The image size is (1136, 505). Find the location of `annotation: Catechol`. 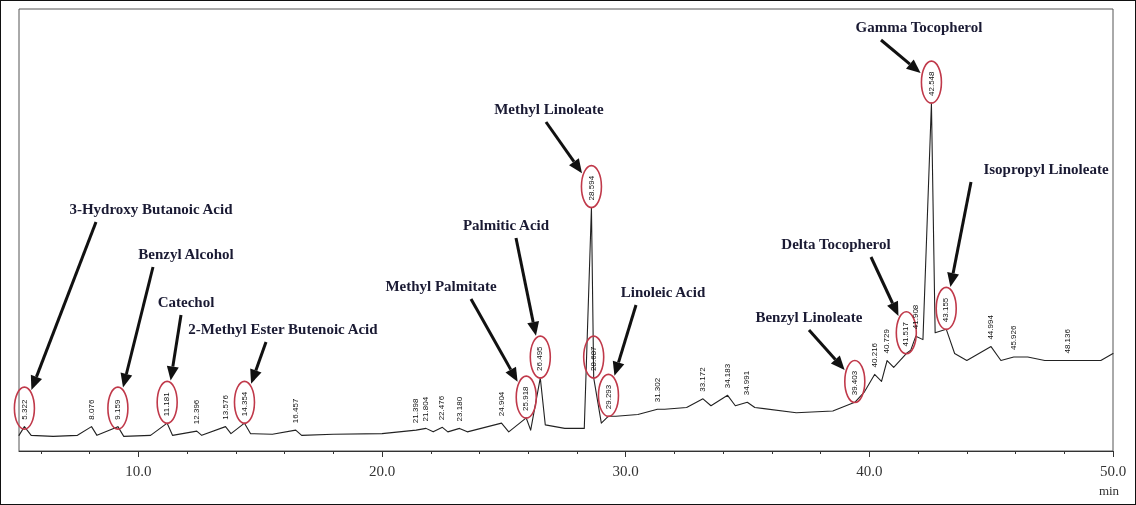

annotation: Catechol is located at coordinates (186, 302).